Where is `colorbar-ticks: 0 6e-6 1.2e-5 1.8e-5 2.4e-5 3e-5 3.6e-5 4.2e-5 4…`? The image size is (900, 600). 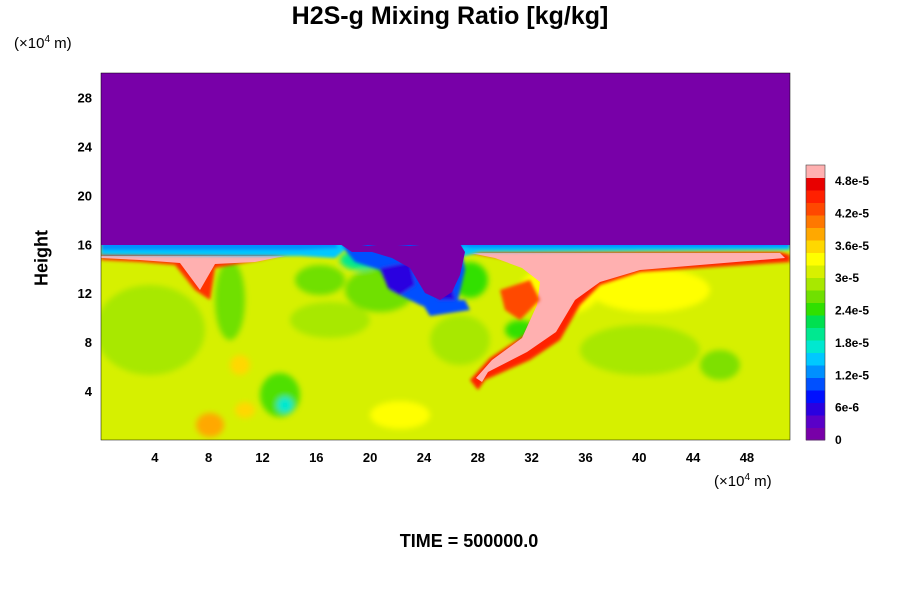 colorbar-ticks: 0 6e-6 1.2e-5 1.8e-5 2.4e-5 3e-5 3.6e-5 4.2e-5 4… is located at coordinates (852, 310).